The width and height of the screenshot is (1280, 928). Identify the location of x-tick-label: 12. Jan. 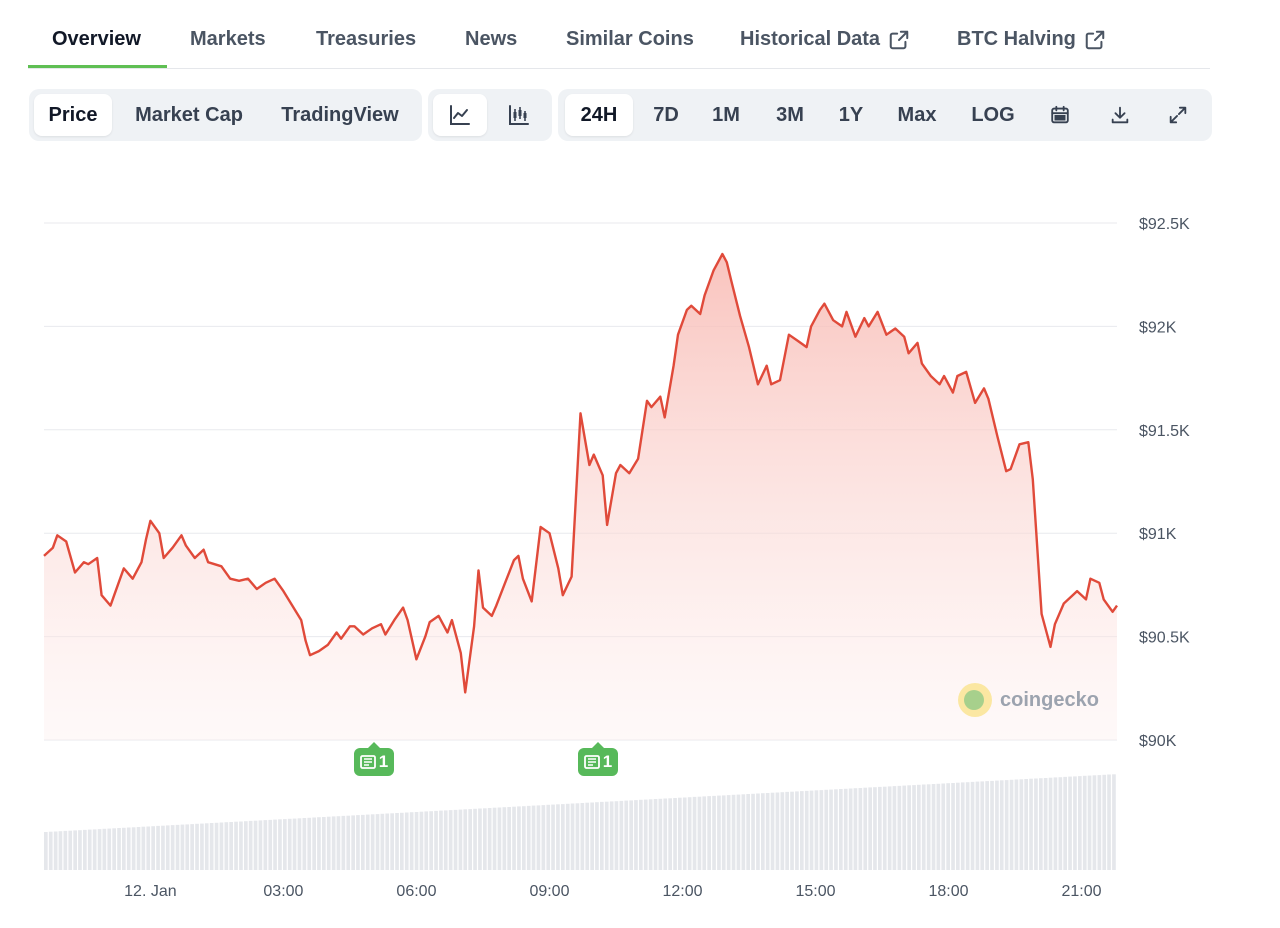
(150, 891).